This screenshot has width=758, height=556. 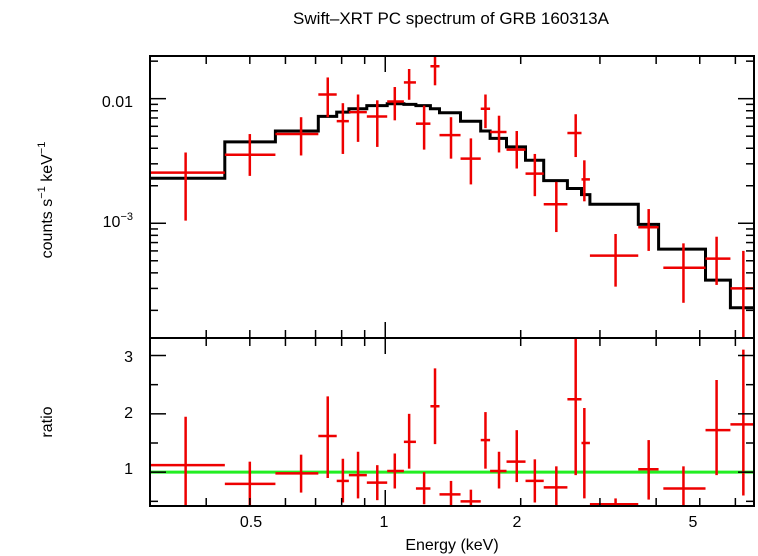 What do you see at coordinates (451, 18) in the screenshot?
I see `chart-title: Swift–XRT PC spectrum of GRB 160313A` at bounding box center [451, 18].